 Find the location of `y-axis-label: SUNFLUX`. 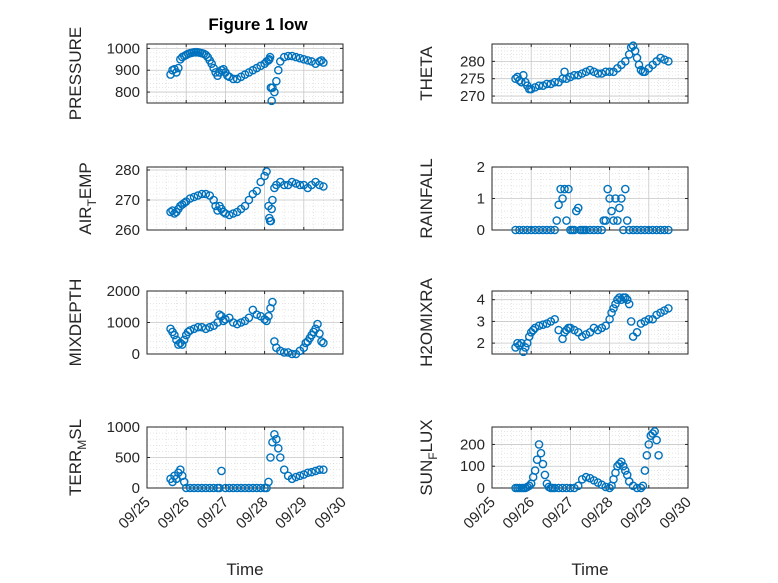

y-axis-label: SUNFLUX is located at coordinates (428, 457).